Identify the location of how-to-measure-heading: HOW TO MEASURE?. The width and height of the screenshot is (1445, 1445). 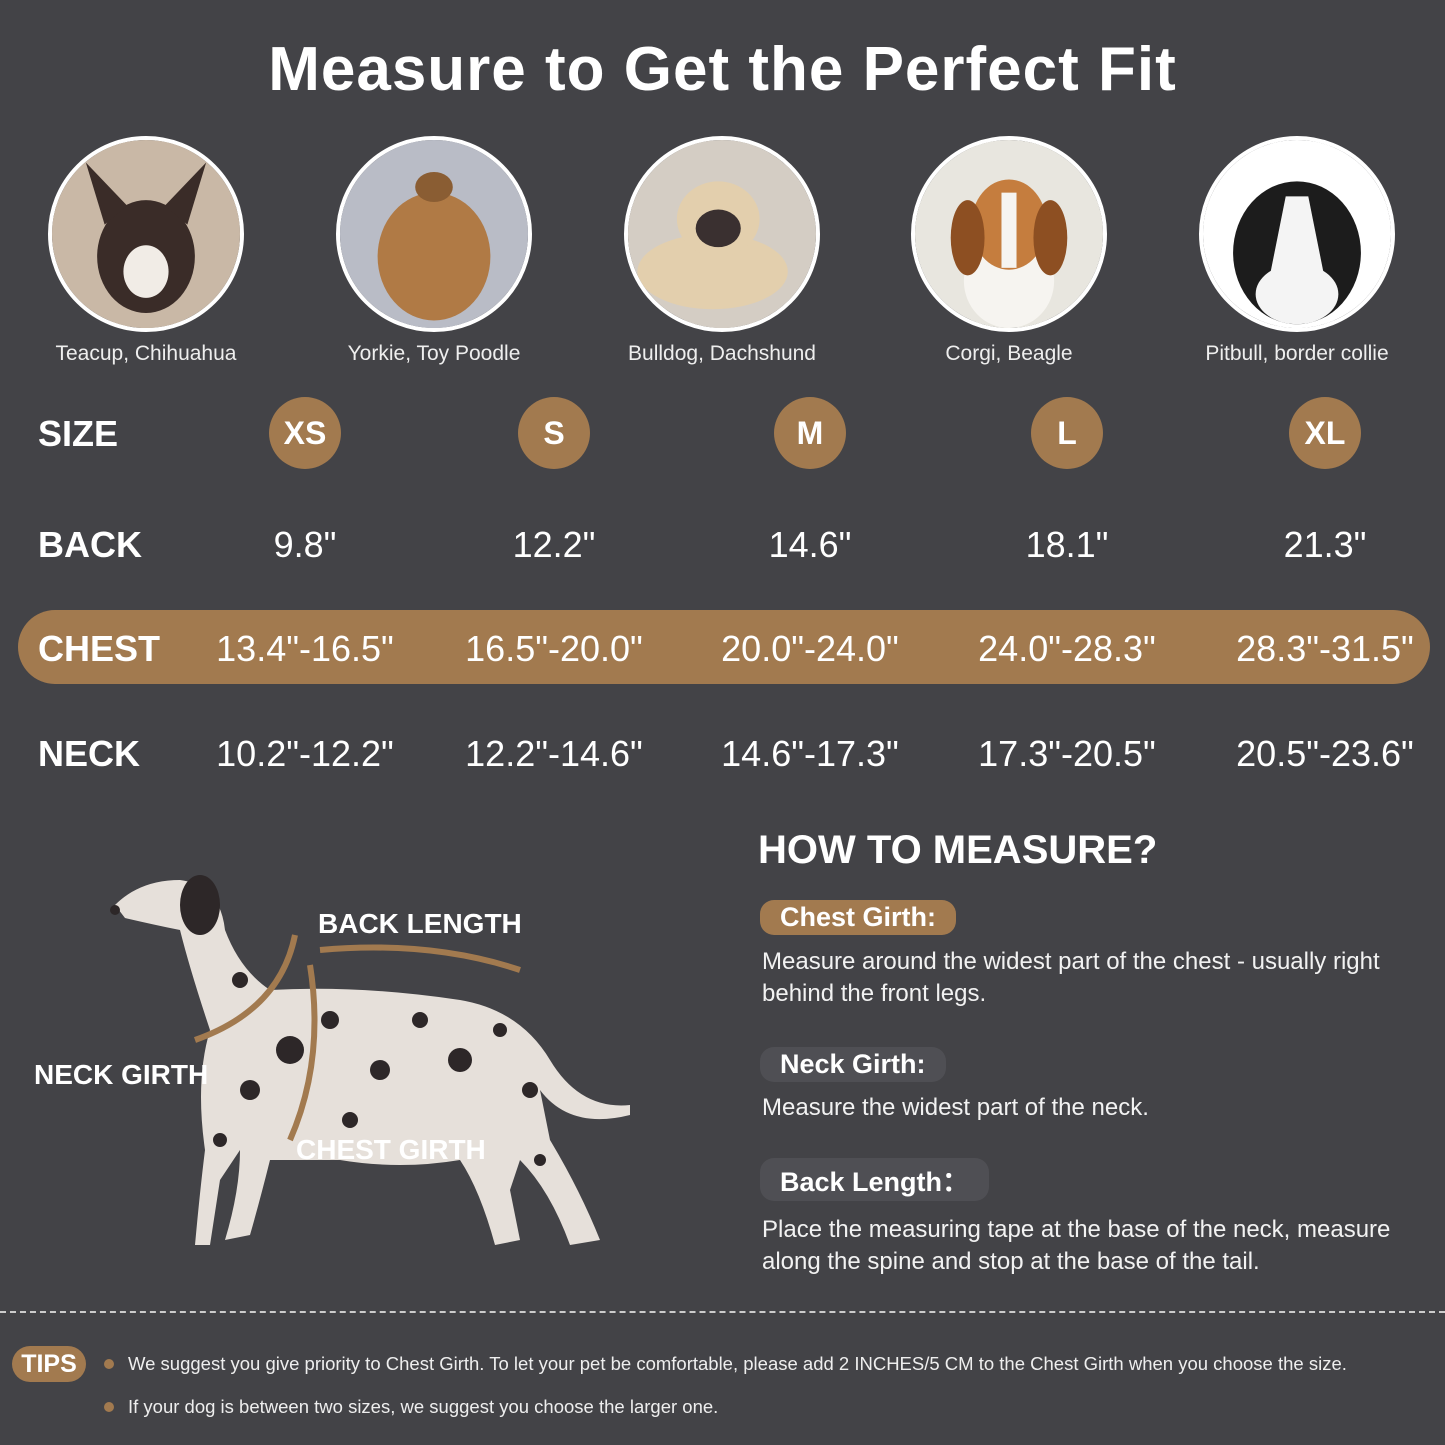
(958, 850).